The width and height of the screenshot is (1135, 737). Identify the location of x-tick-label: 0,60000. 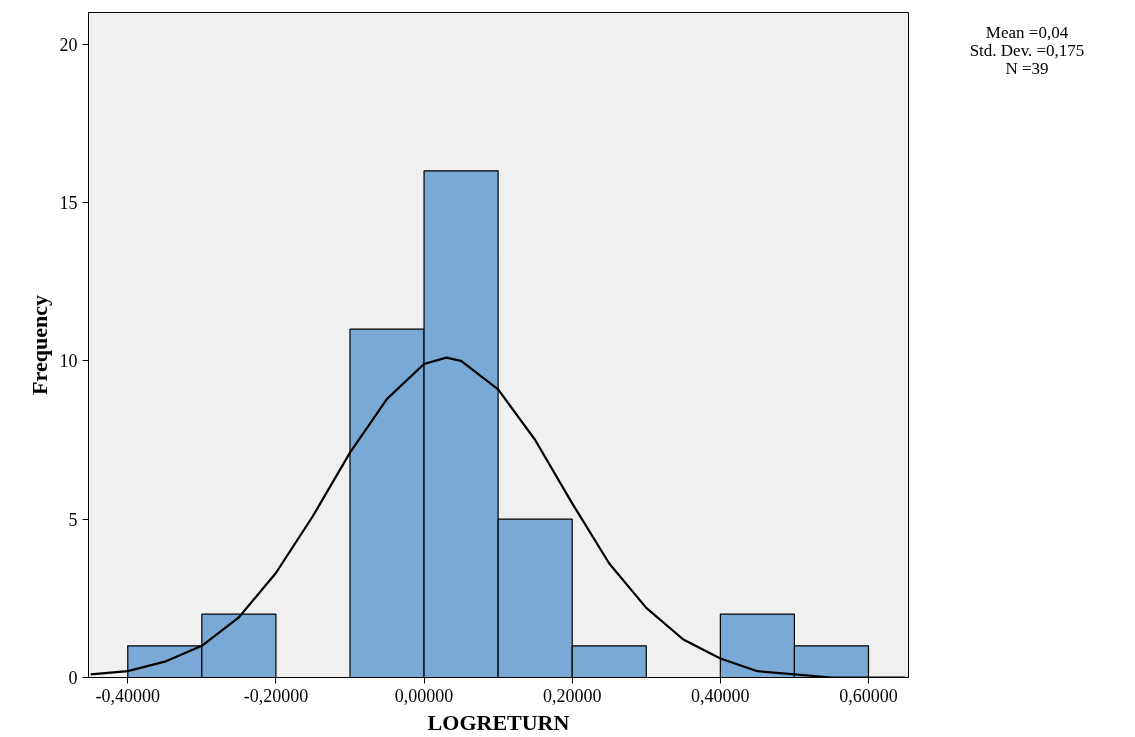
(868, 695).